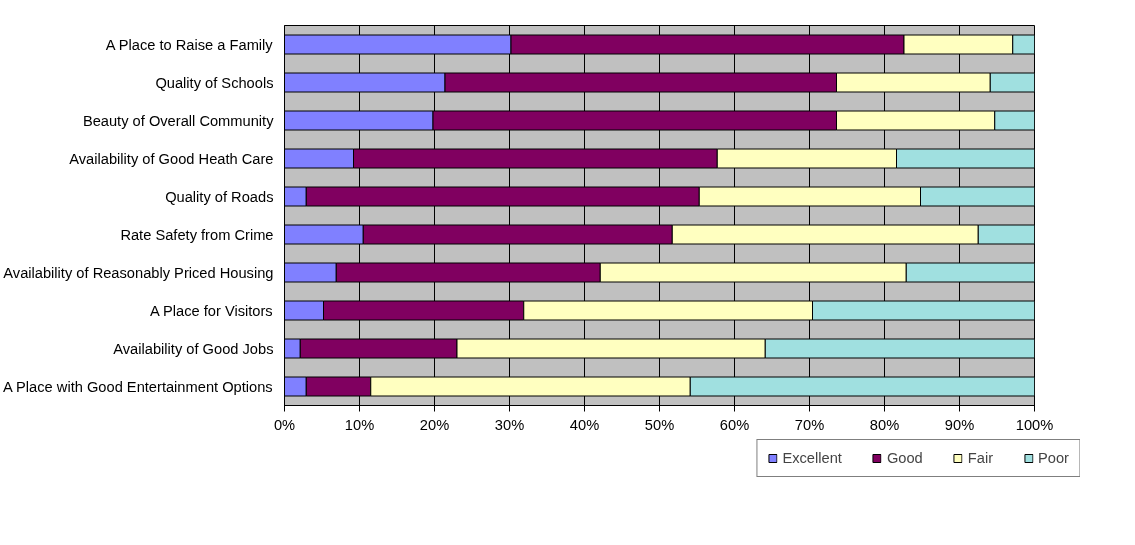 This screenshot has width=1135, height=545. What do you see at coordinates (904, 457) in the screenshot?
I see `legend-label: Good` at bounding box center [904, 457].